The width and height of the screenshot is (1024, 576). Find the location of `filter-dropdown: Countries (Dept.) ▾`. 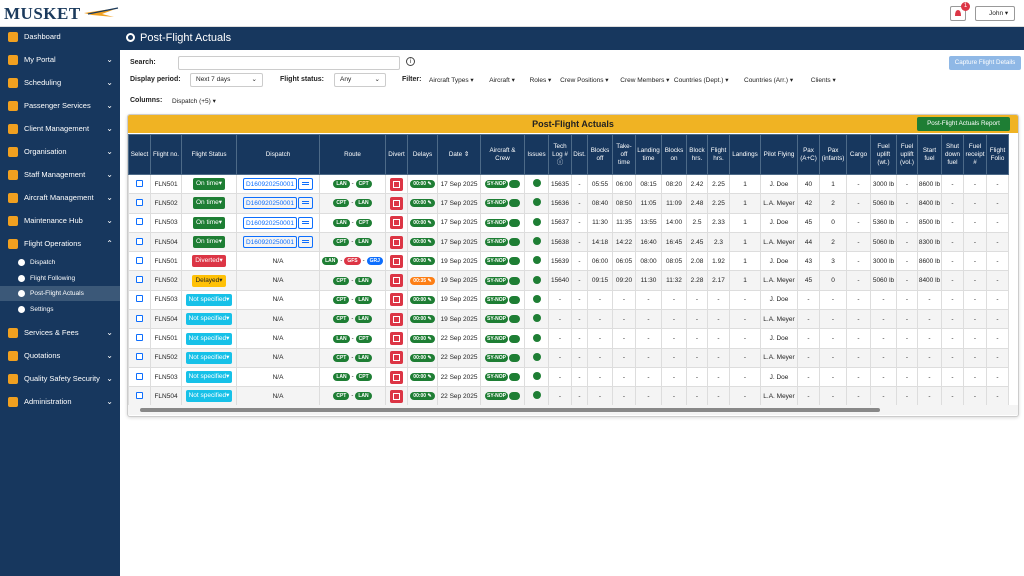

filter-dropdown: Countries (Dept.) ▾ is located at coordinates (701, 80).